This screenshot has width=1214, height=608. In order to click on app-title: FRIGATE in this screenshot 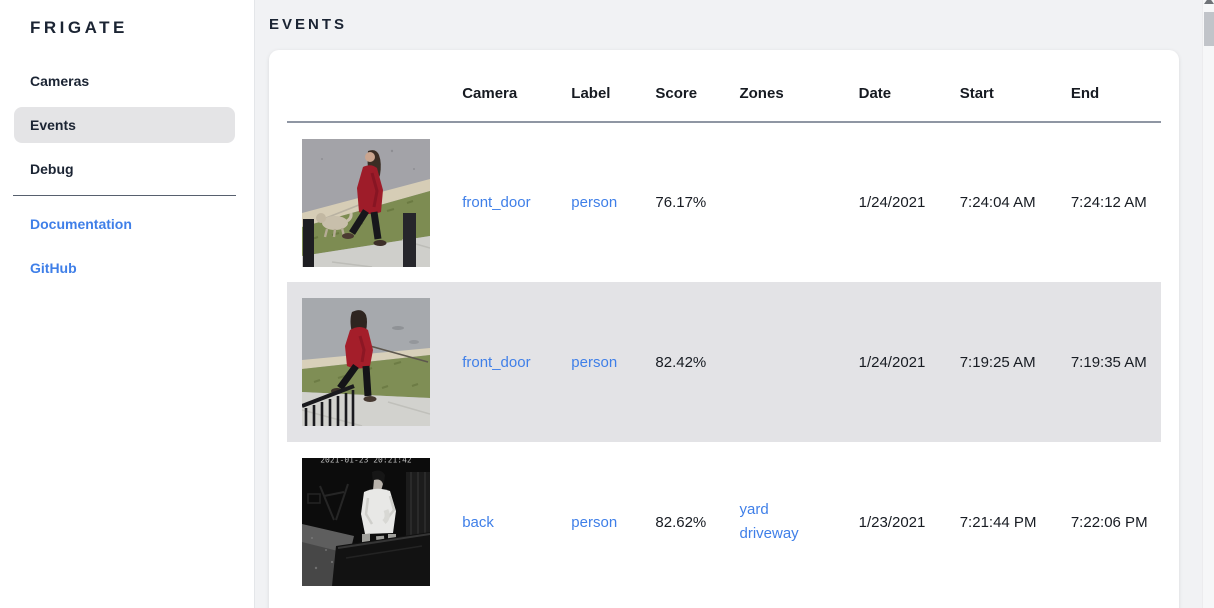, I will do `click(79, 27)`.